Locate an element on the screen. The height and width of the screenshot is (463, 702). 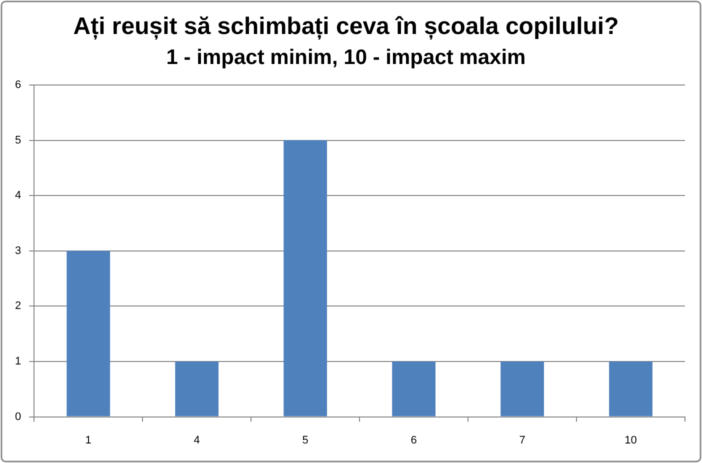
x-tick-label: 1 is located at coordinates (88, 440).